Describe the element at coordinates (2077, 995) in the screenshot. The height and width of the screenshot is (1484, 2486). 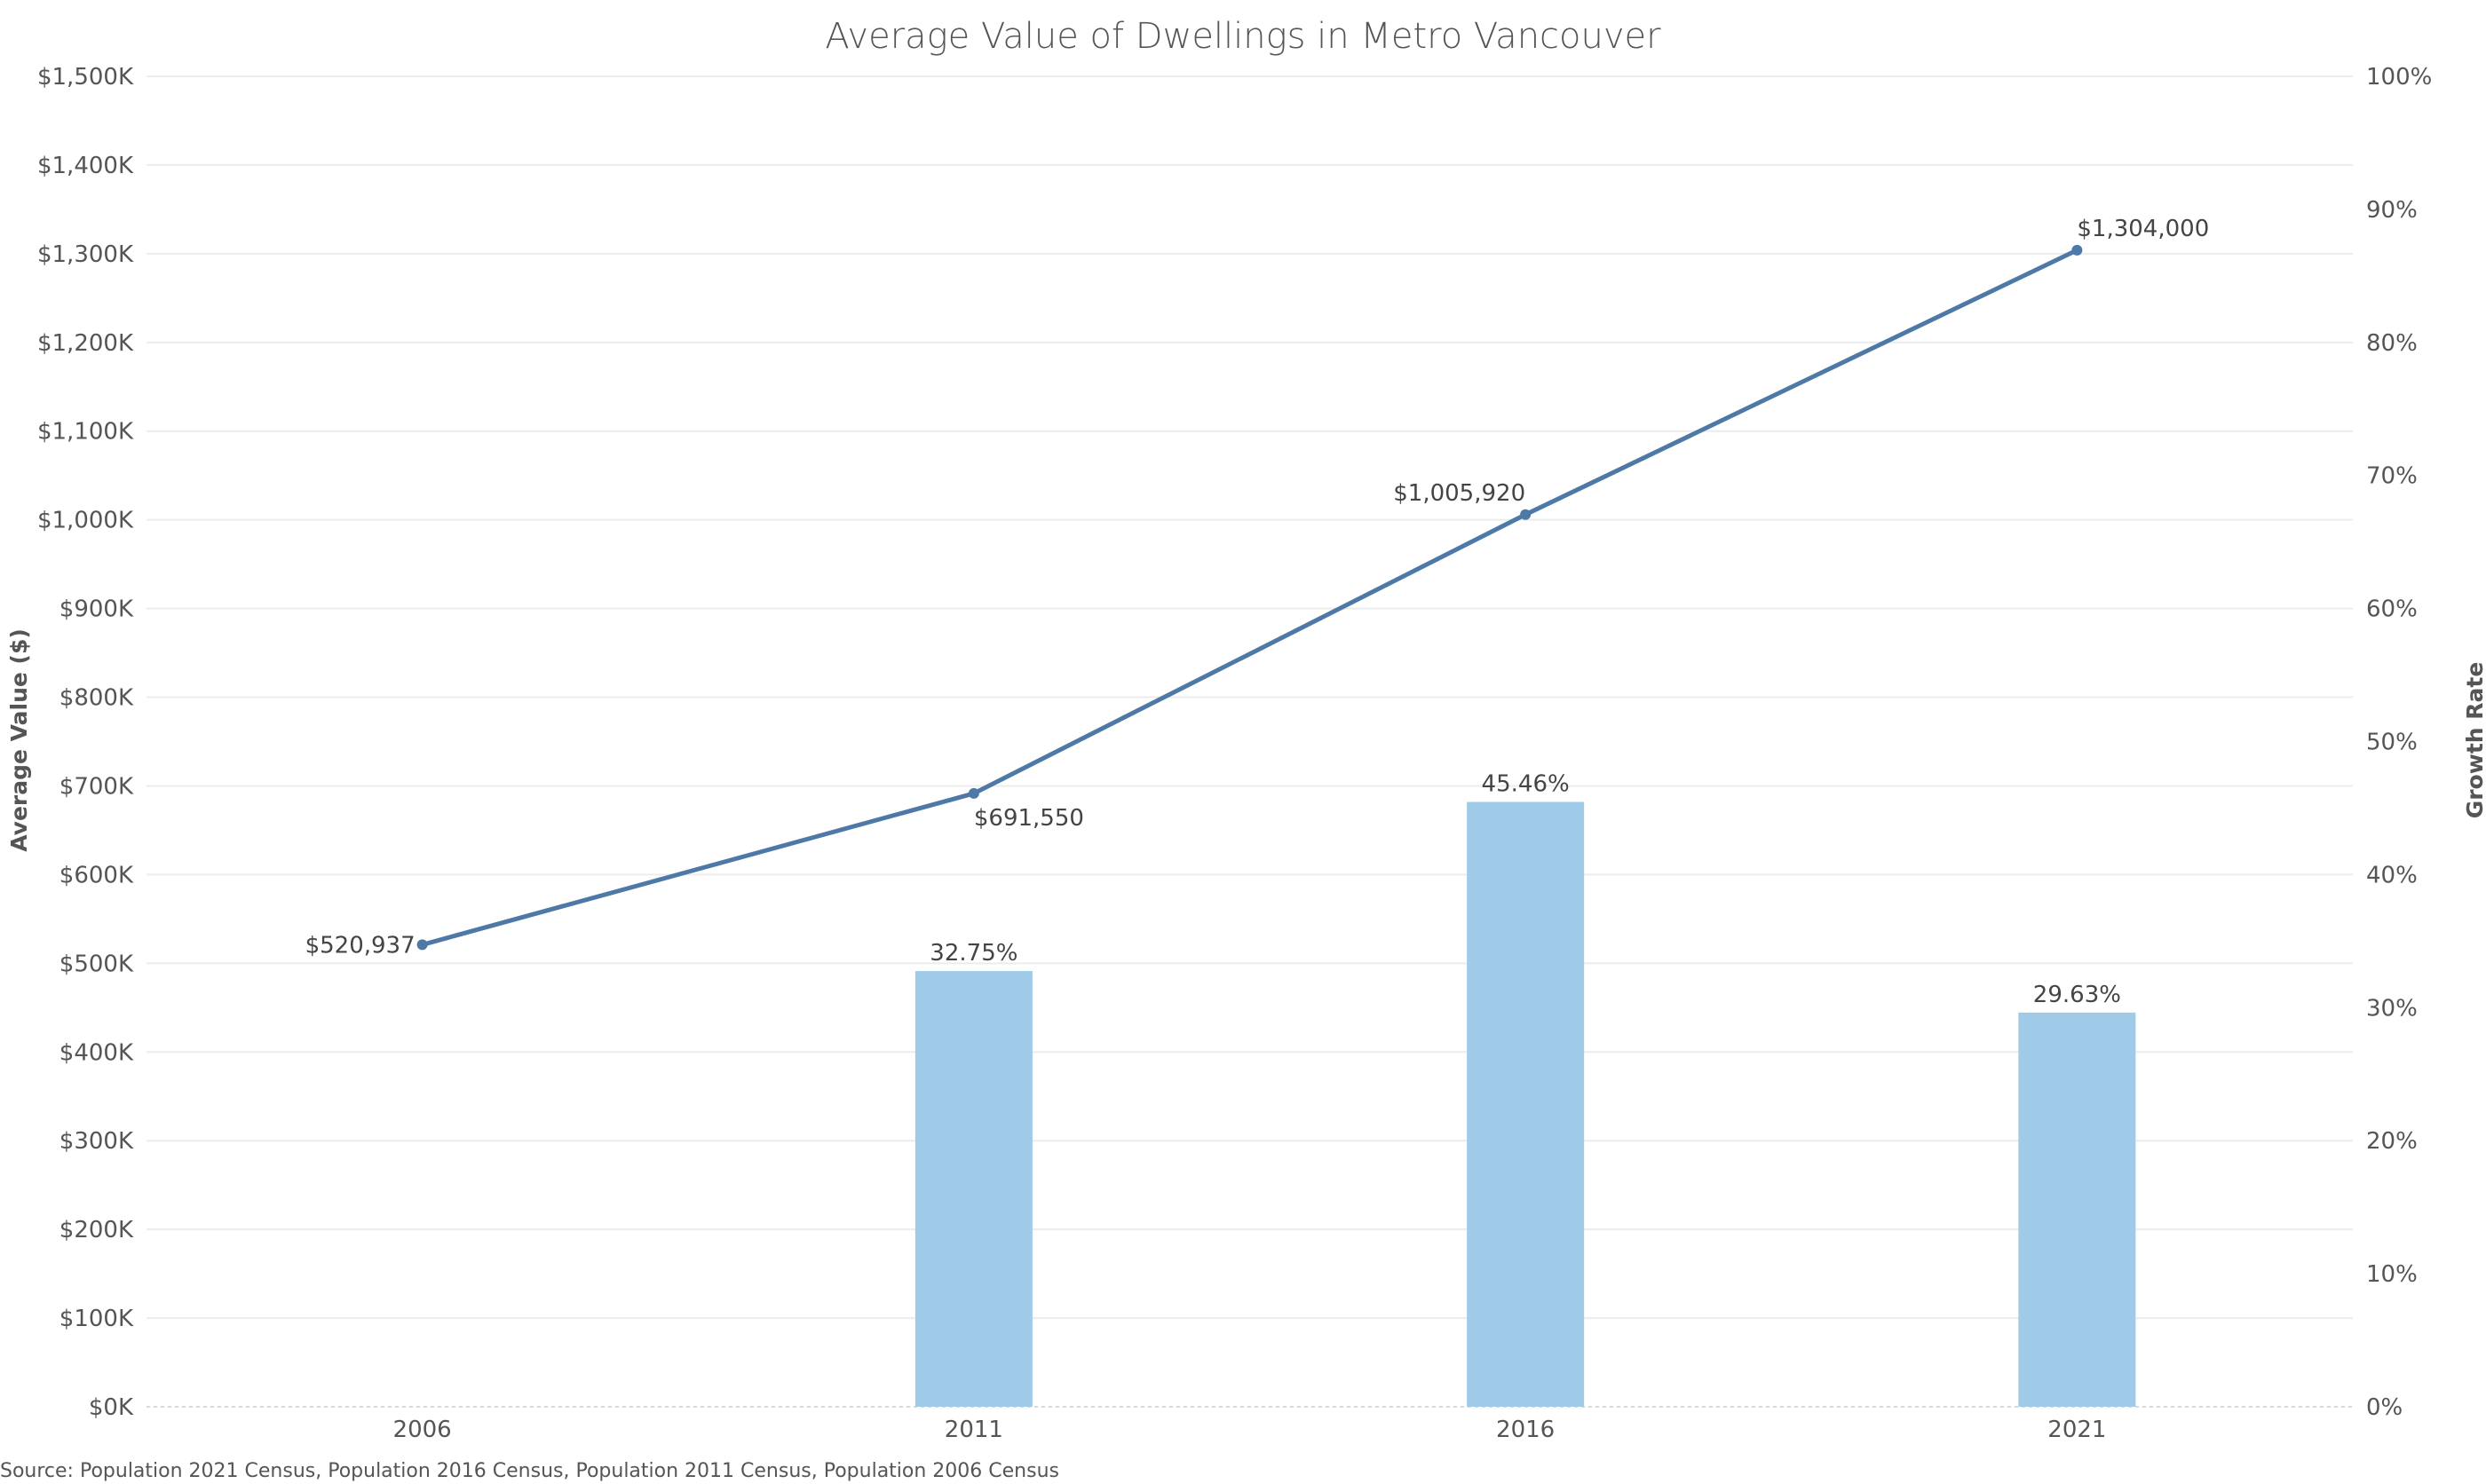
I see `growth-rate-bar-label: 29.63%` at that location.